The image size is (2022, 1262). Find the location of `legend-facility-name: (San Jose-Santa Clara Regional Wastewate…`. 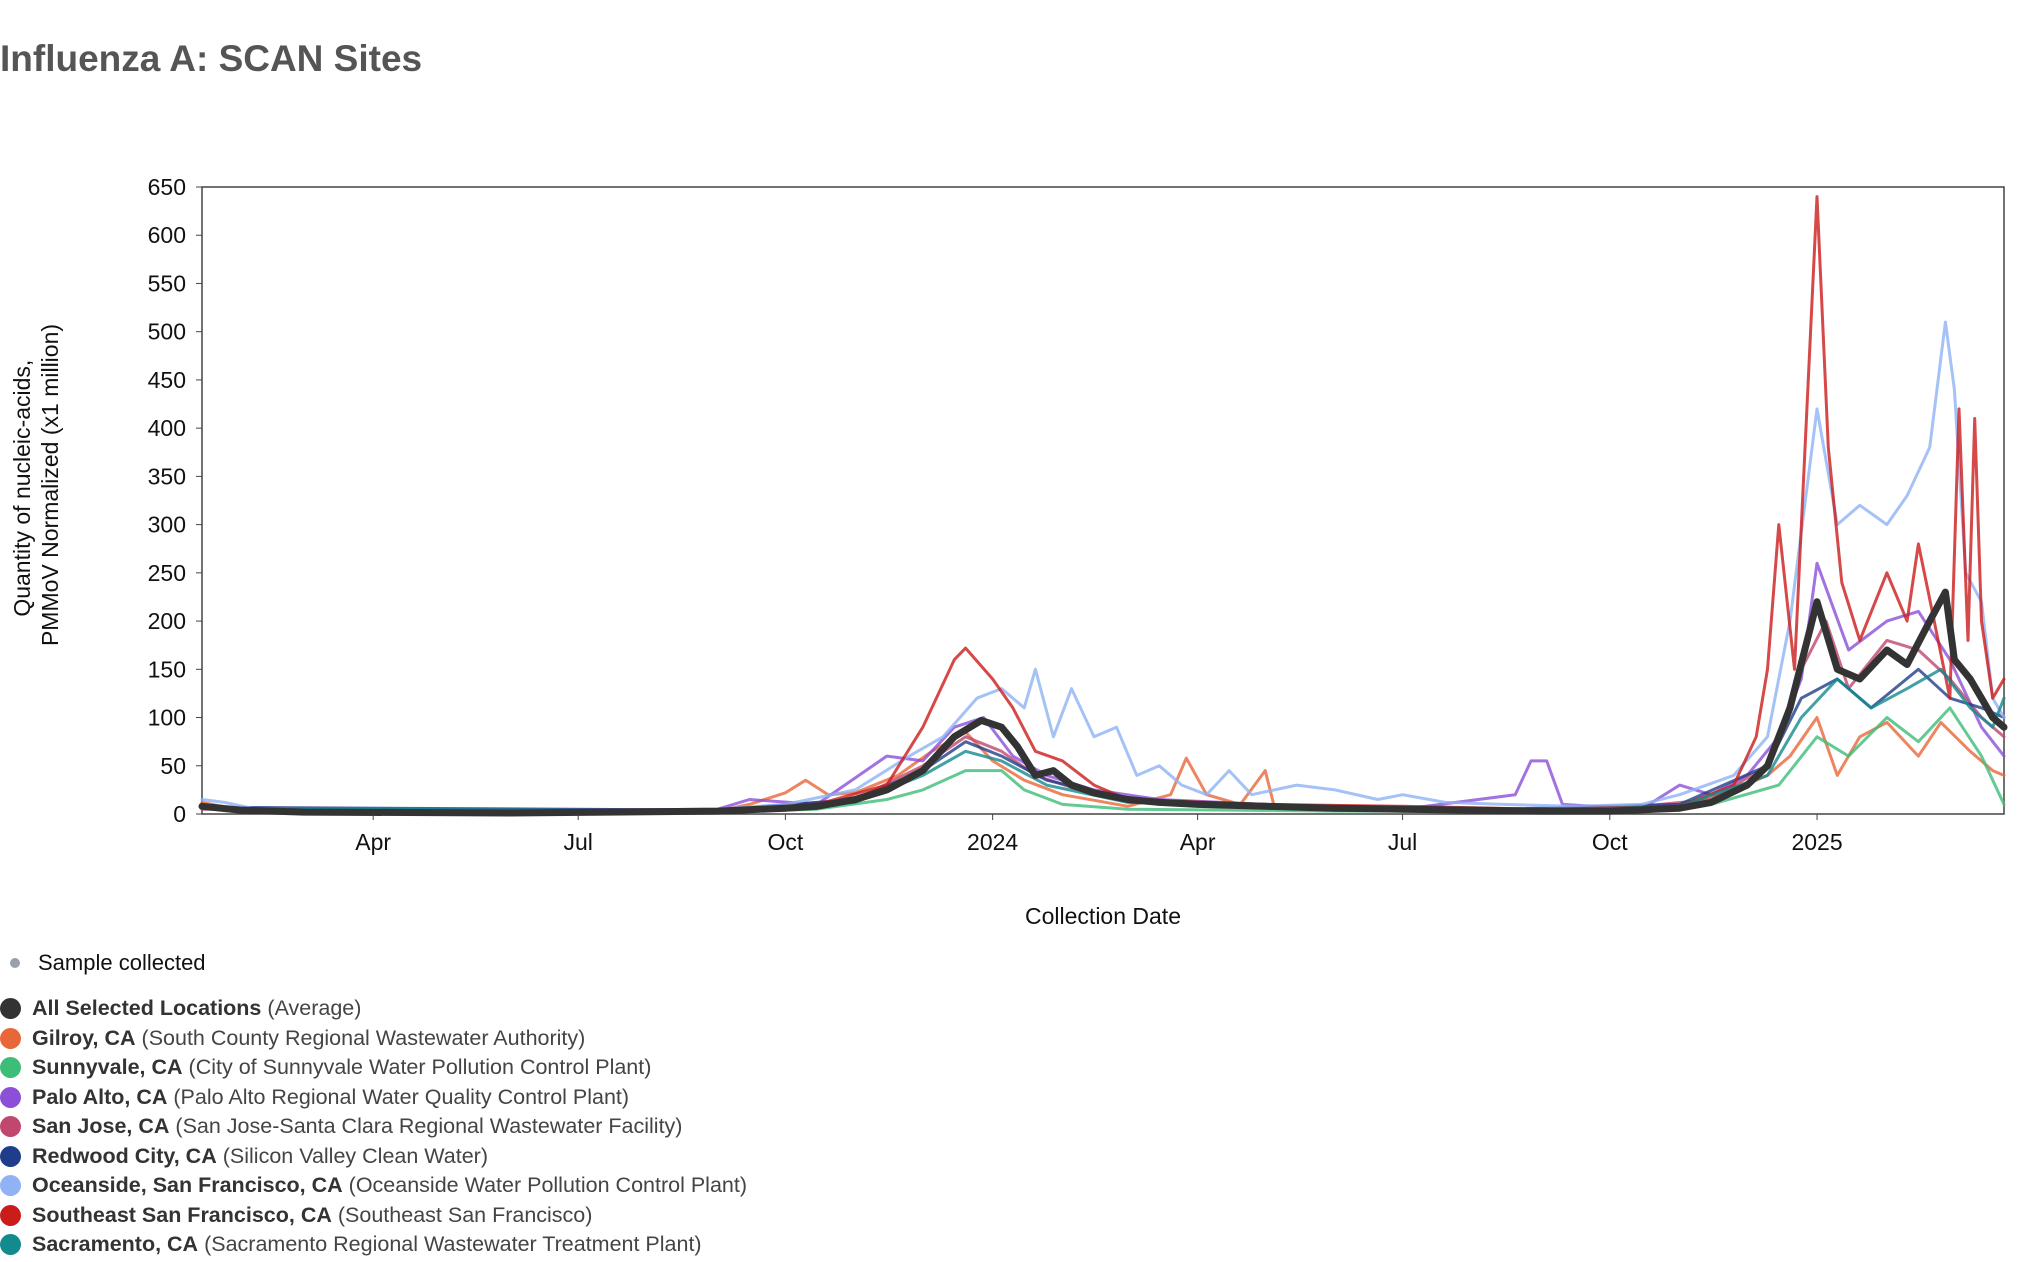

legend-facility-name: (San Jose-Santa Clara Regional Wastewate… is located at coordinates (429, 1126).